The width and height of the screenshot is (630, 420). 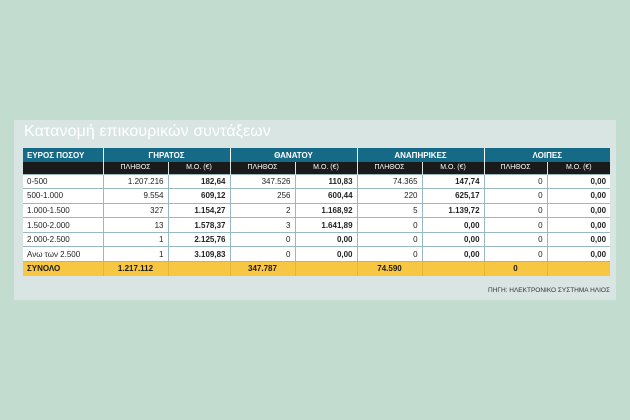 What do you see at coordinates (262, 196) in the screenshot?
I see `cell-count: 256` at bounding box center [262, 196].